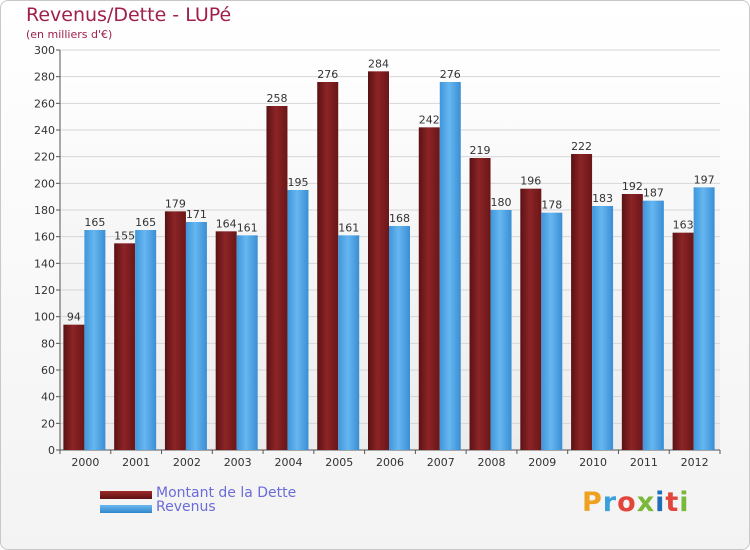 This screenshot has width=750, height=550. What do you see at coordinates (44, 237) in the screenshot?
I see `y-tick-label: 160` at bounding box center [44, 237].